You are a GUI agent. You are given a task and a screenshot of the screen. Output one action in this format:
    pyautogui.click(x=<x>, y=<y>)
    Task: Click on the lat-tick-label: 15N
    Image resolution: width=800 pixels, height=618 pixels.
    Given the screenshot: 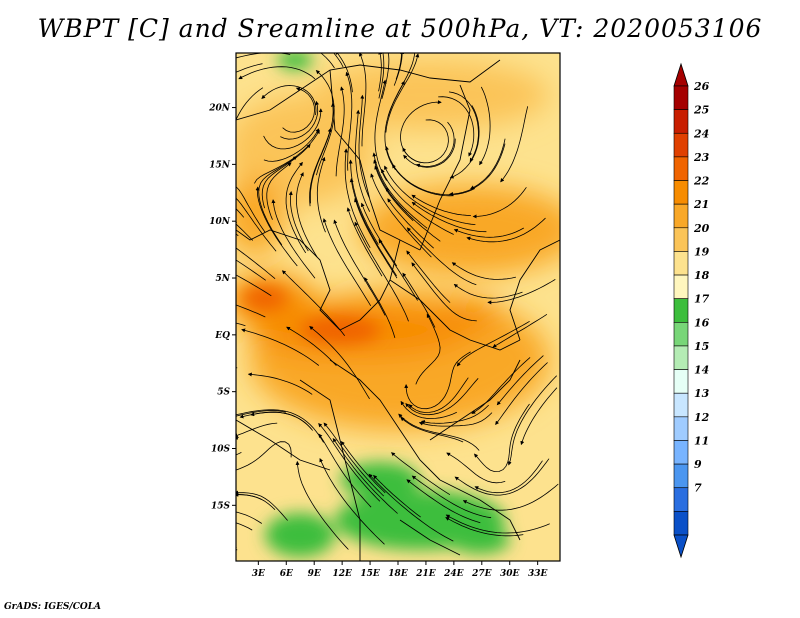 What is the action you would take?
    pyautogui.click(x=220, y=165)
    